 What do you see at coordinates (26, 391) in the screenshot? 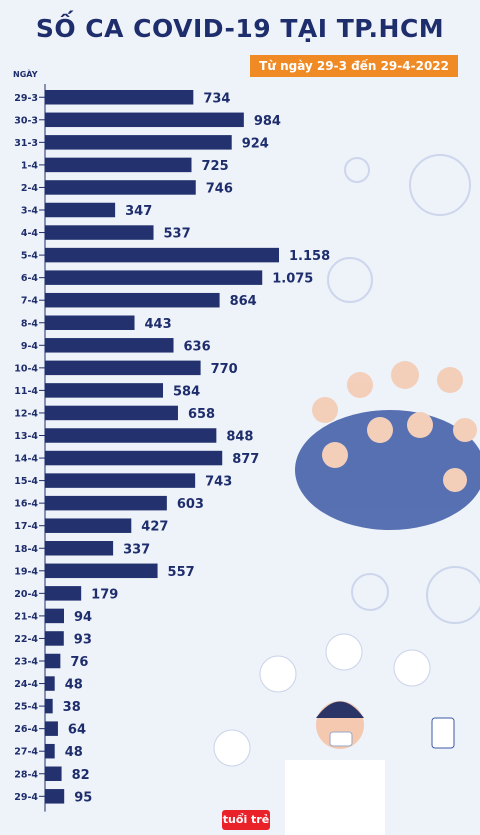
I see `category-label: 11-4` at bounding box center [26, 391].